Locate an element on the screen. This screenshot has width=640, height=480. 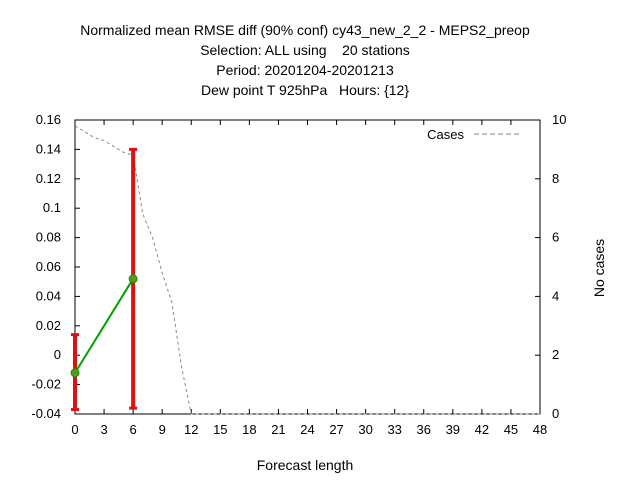
y-tick-label: 0.1 is located at coordinates (52, 207).